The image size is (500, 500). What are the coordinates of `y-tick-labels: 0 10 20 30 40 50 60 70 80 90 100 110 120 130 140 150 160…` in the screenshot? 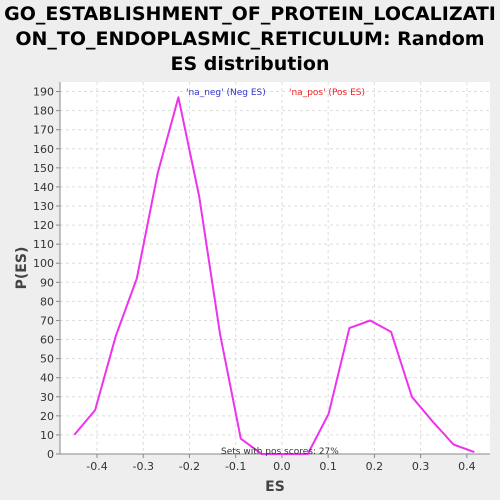 It's located at (43, 273).